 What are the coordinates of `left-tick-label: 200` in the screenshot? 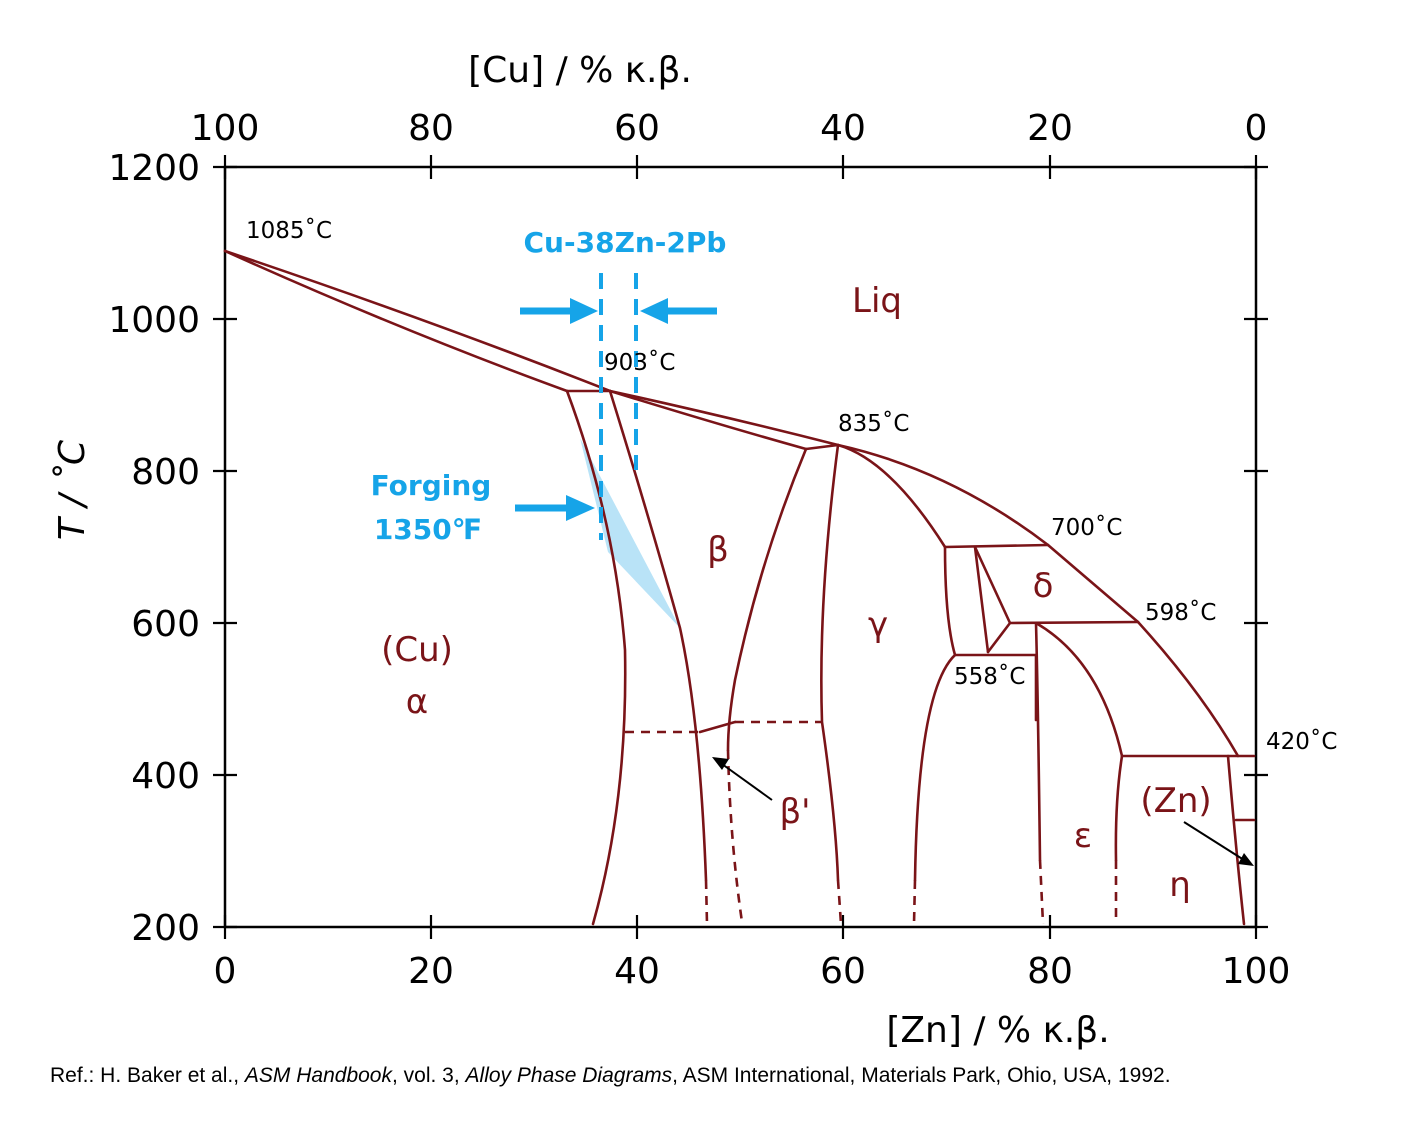 It's located at (165, 928).